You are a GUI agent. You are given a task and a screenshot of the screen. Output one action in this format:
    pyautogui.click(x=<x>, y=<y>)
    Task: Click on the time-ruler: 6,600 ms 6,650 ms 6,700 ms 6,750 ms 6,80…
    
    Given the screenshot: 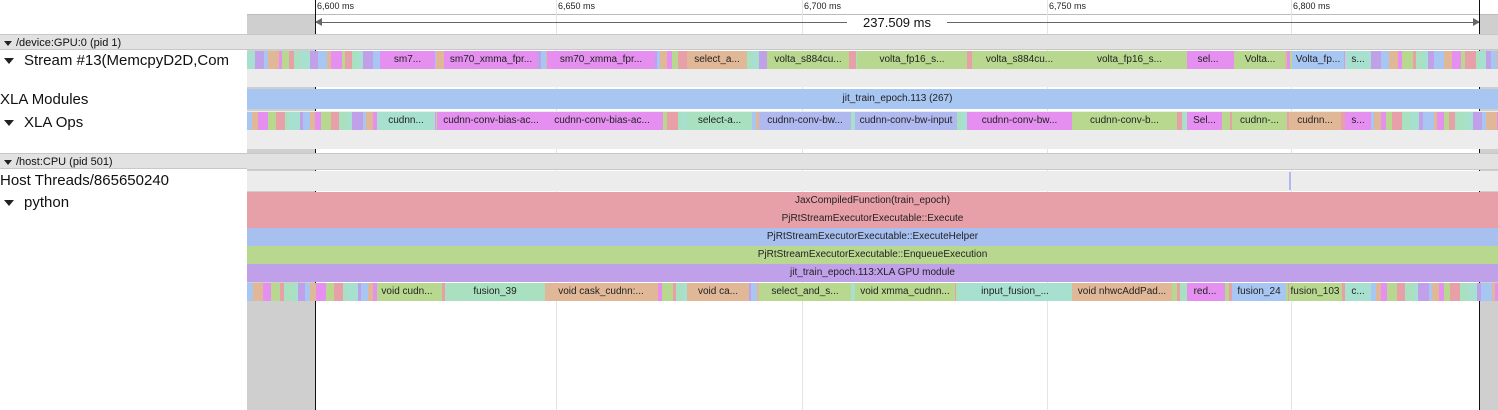 What is the action you would take?
    pyautogui.click(x=872, y=7)
    